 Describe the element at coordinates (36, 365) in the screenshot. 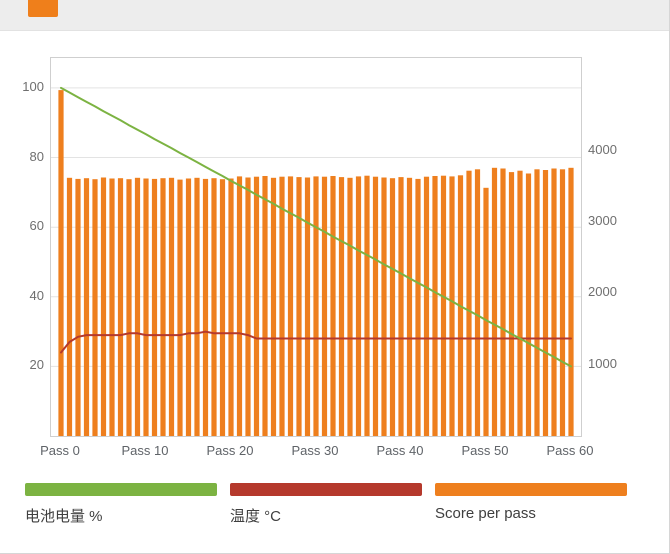

I see `left-axis-tick: 20` at that location.